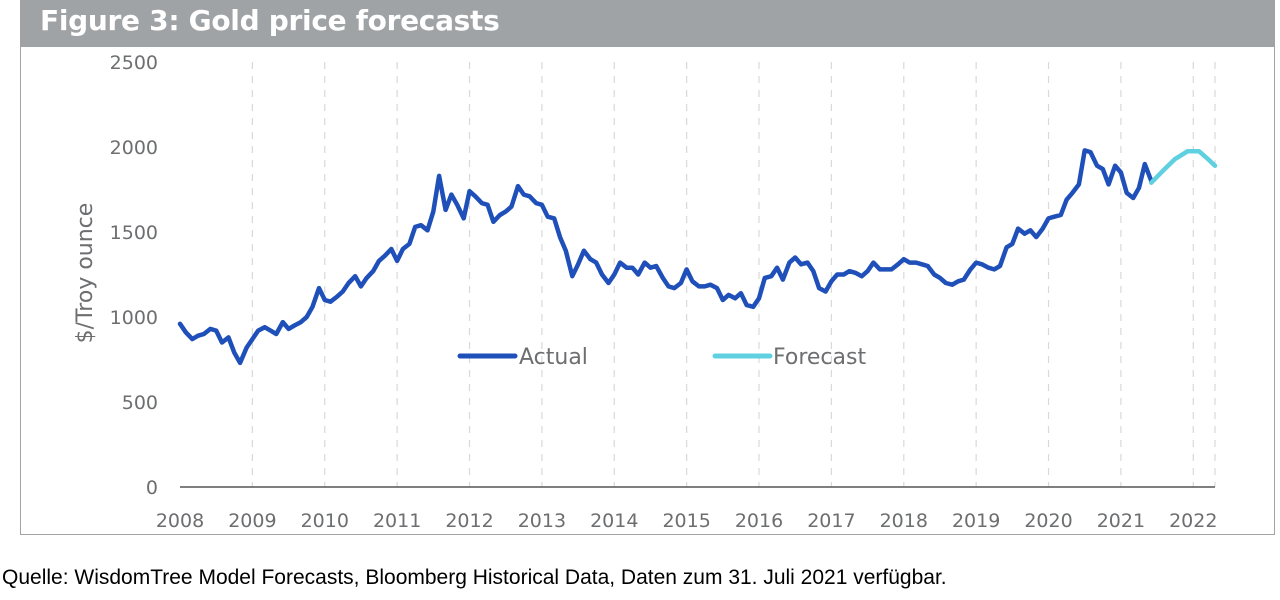 The width and height of the screenshot is (1280, 600). I want to click on x-tick-label-2018: 2018, so click(904, 521).